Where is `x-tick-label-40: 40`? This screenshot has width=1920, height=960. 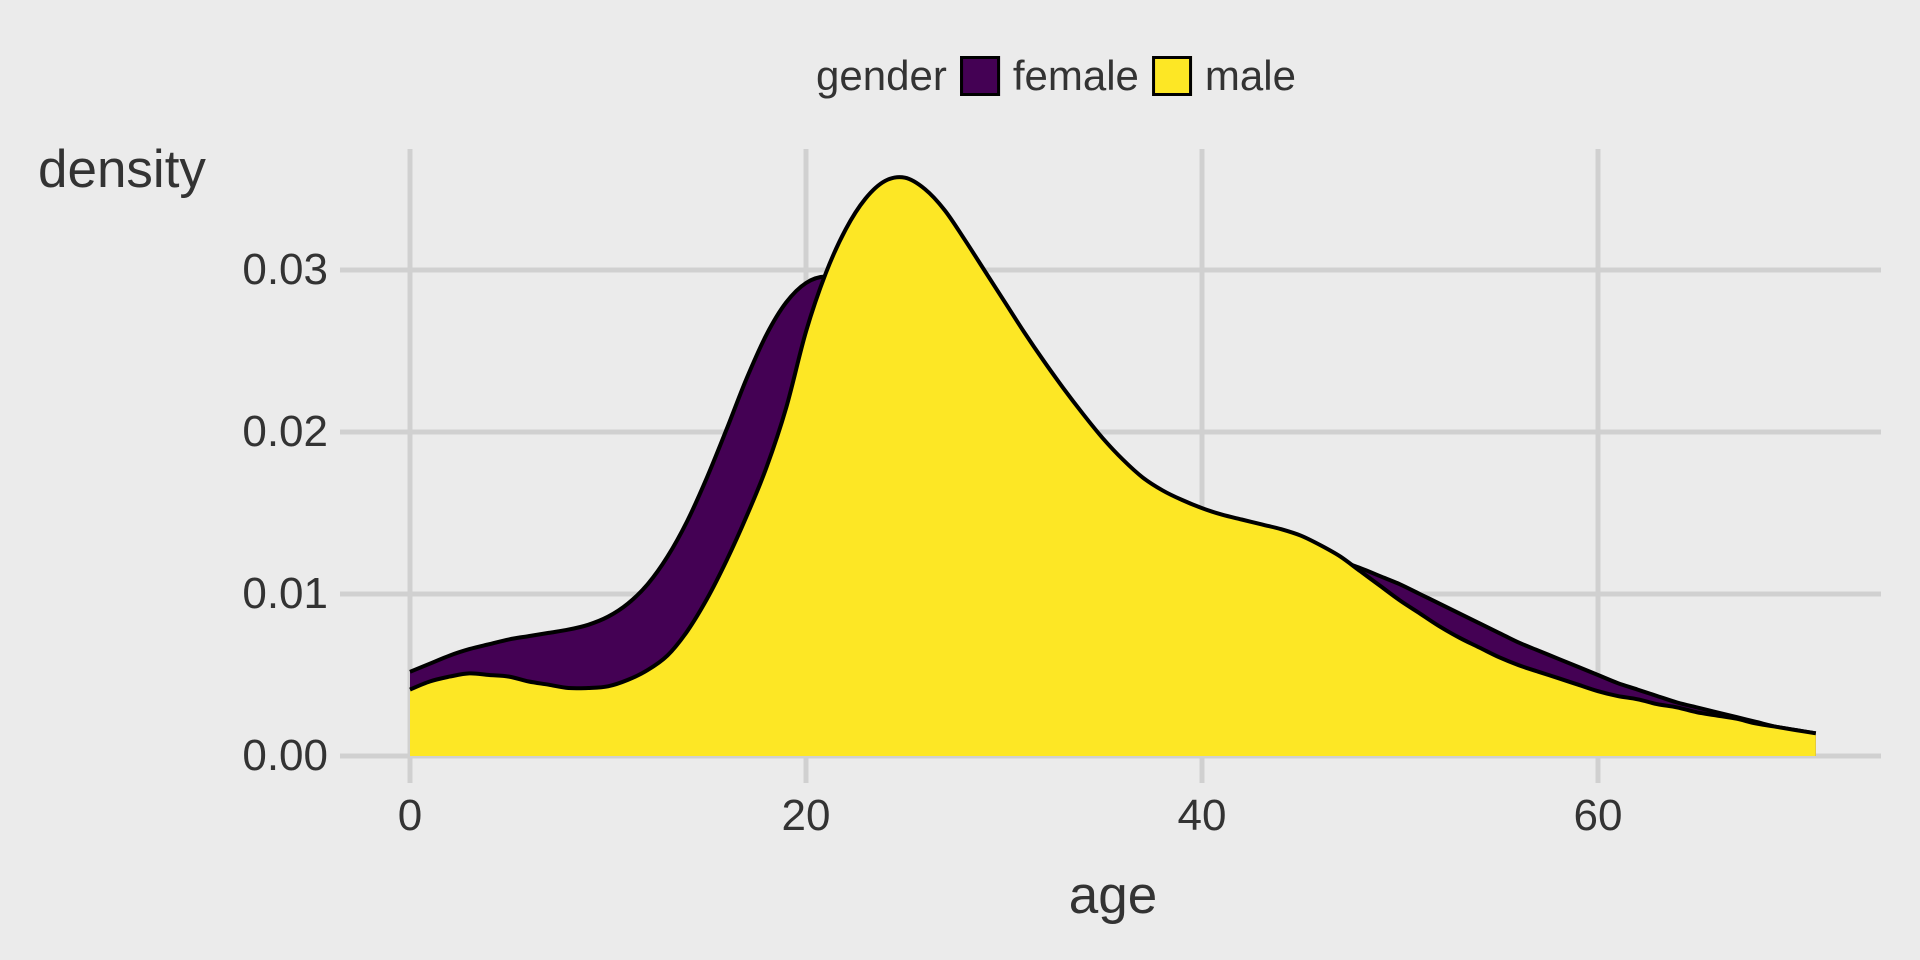
x-tick-label-40: 40 is located at coordinates (1202, 815).